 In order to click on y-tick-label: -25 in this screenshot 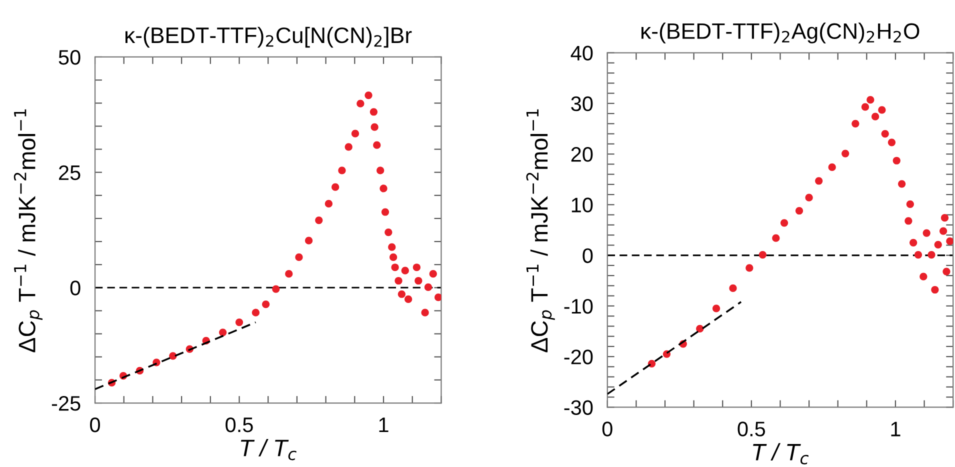, I will do `click(66, 403)`.